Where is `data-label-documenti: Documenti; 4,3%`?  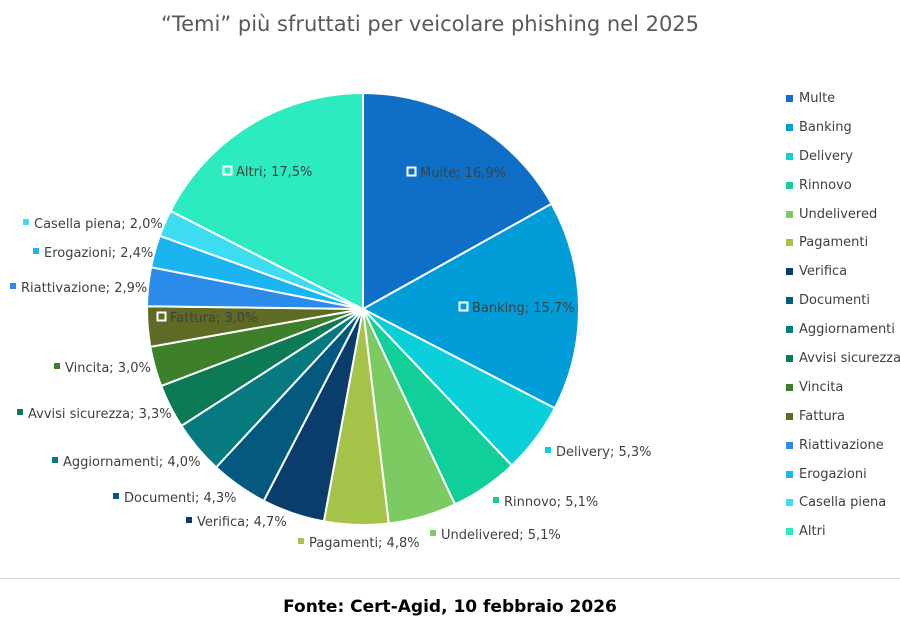 data-label-documenti: Documenti; 4,3% is located at coordinates (175, 498).